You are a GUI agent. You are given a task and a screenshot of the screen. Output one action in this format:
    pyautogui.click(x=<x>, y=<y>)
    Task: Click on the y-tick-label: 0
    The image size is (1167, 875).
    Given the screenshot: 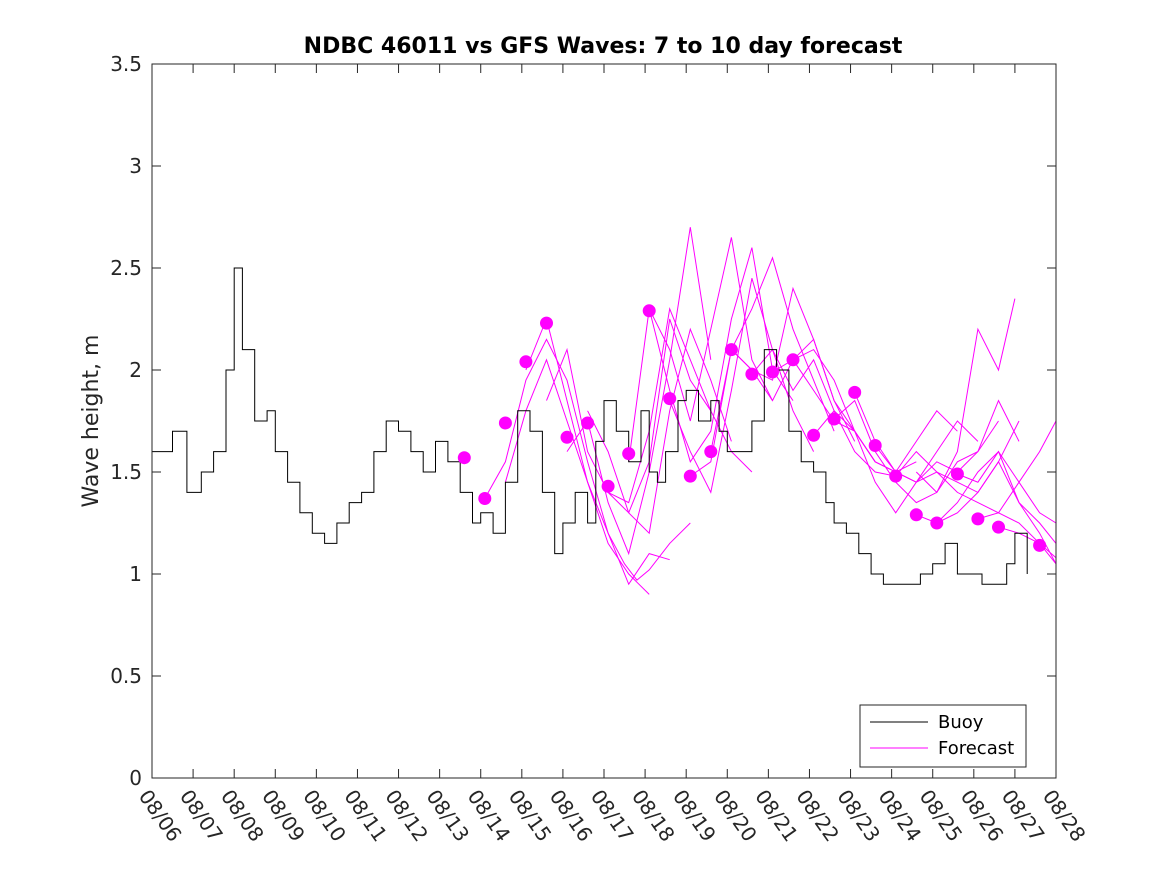 What is the action you would take?
    pyautogui.click(x=135, y=778)
    